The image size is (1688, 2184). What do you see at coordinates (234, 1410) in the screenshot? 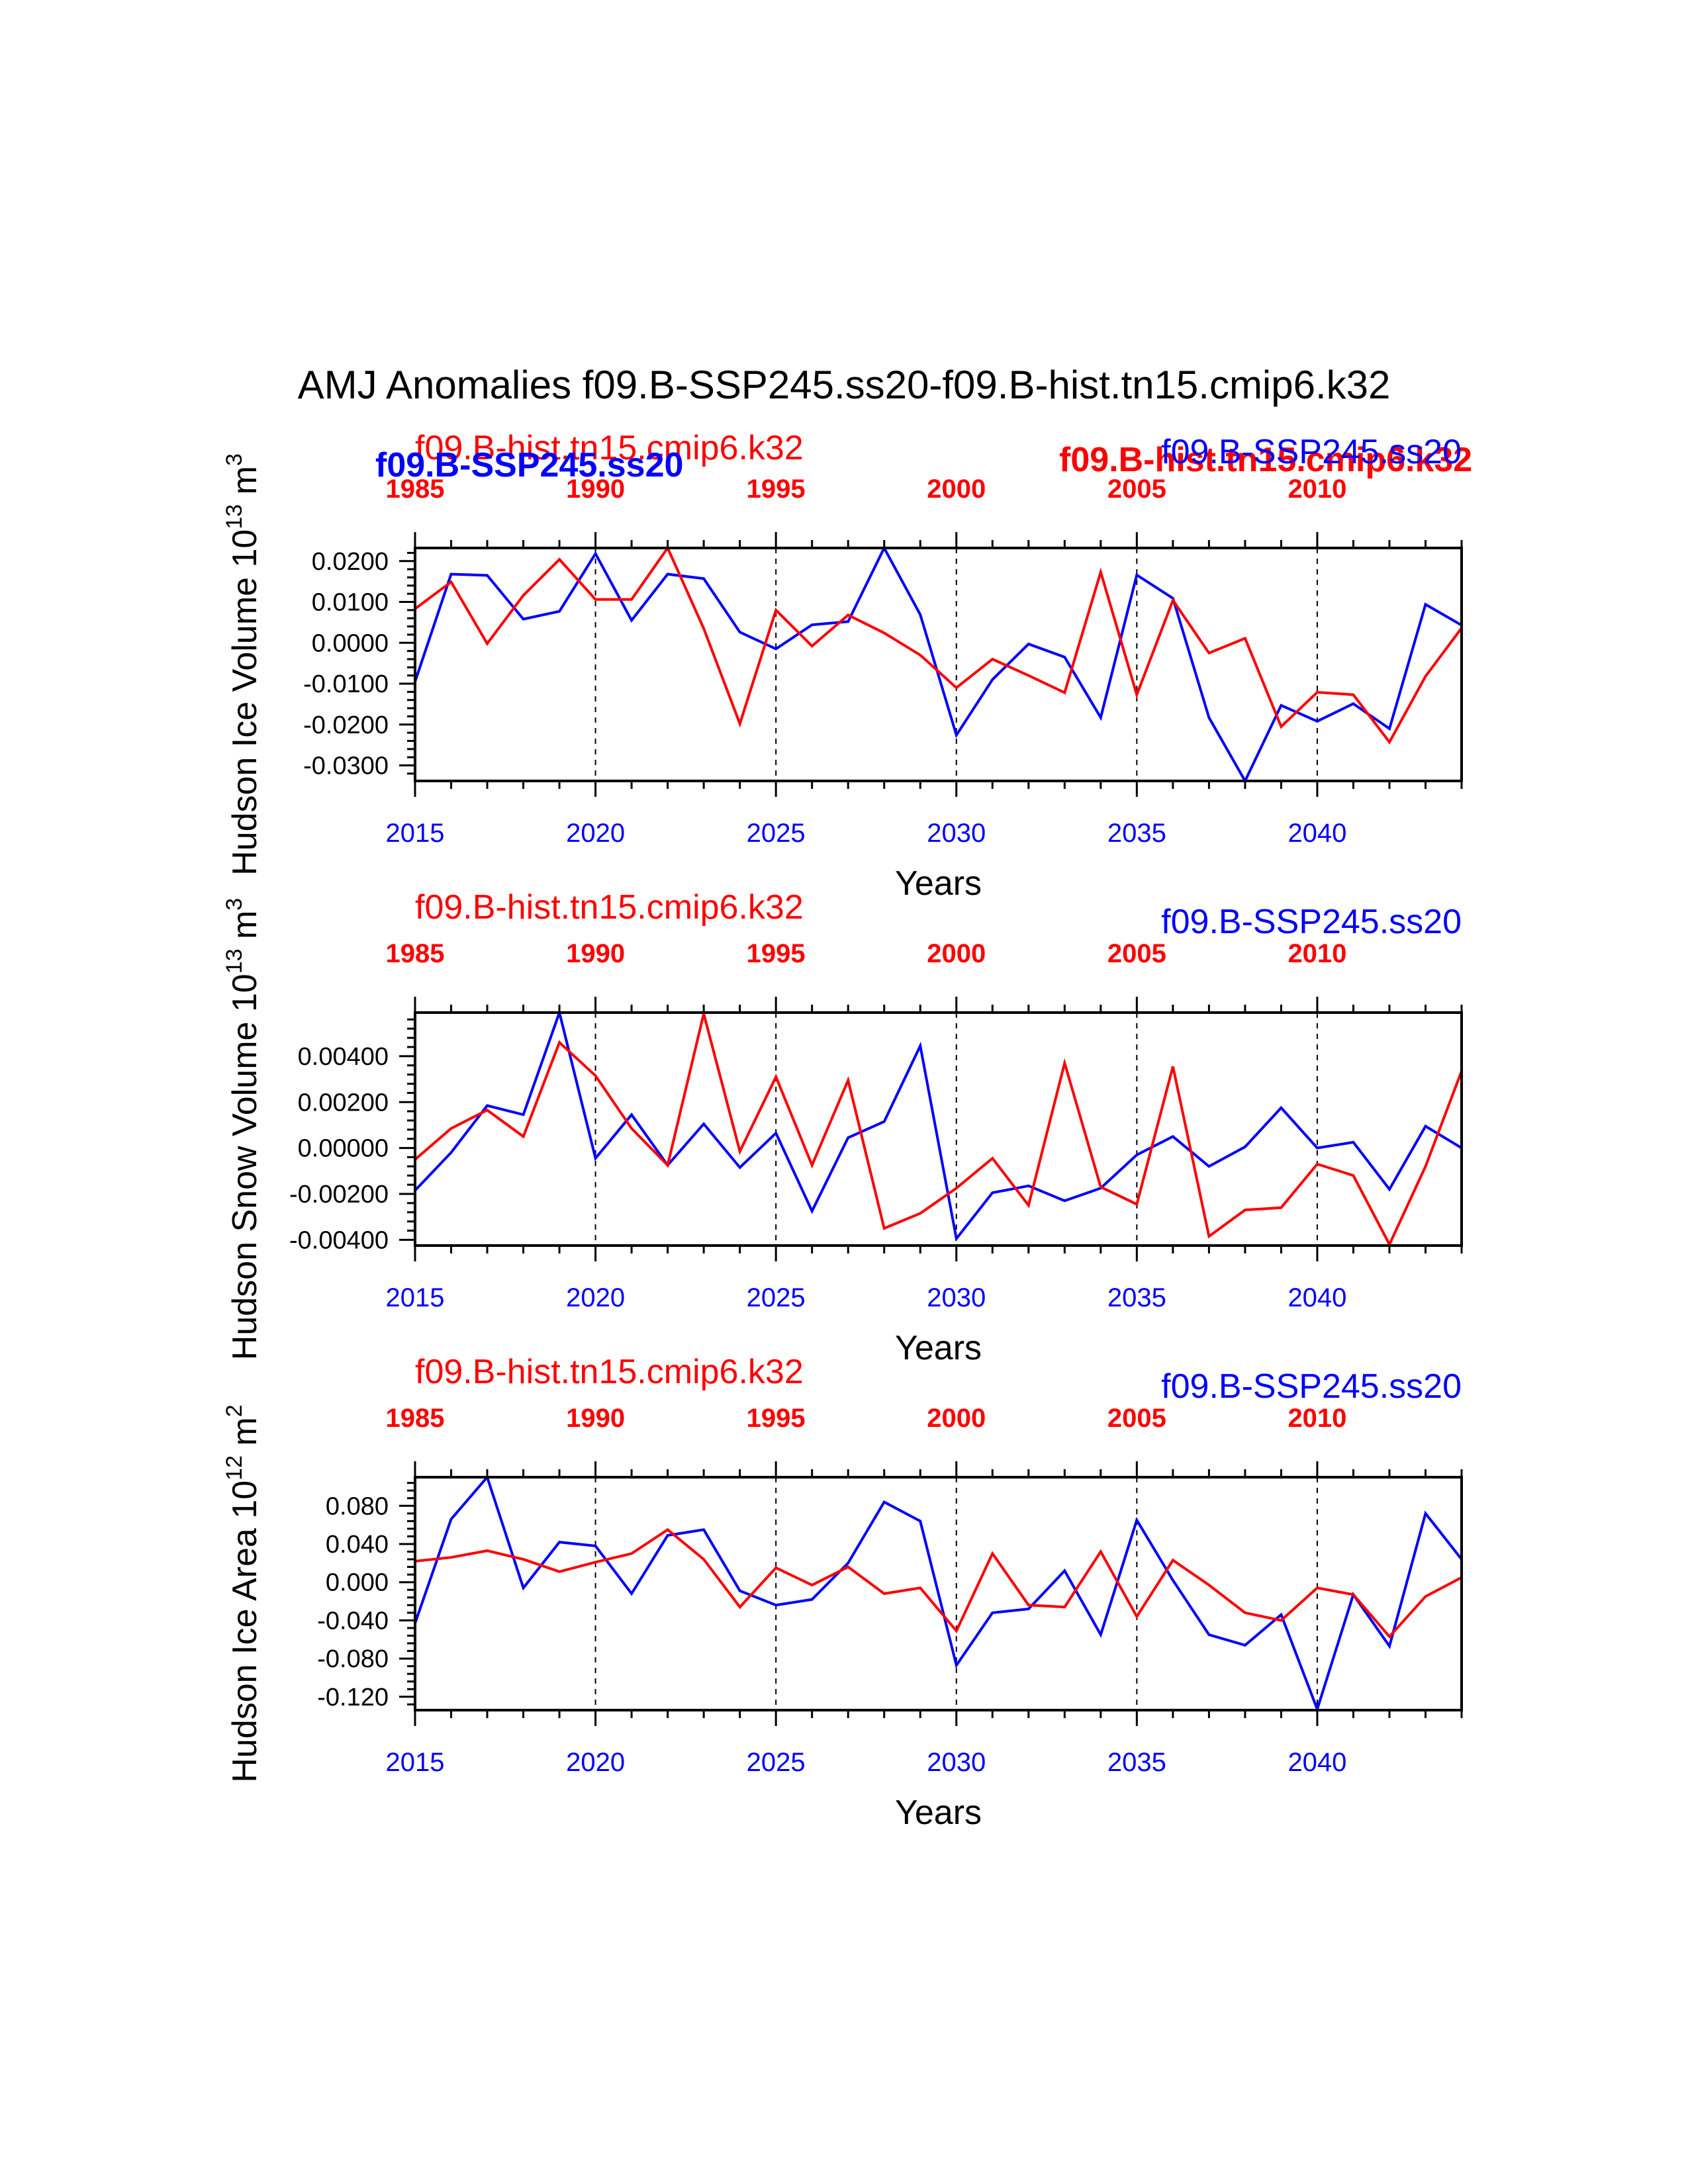
I see `y-axis-label-exponent: 2` at bounding box center [234, 1410].